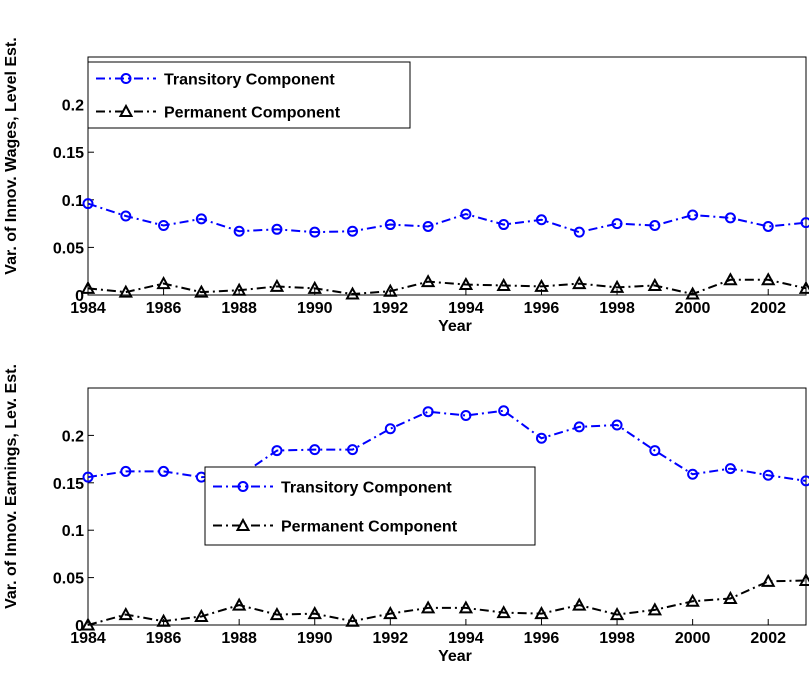 This screenshot has height=681, width=809. I want to click on x-tick-label: 1994, so click(466, 638).